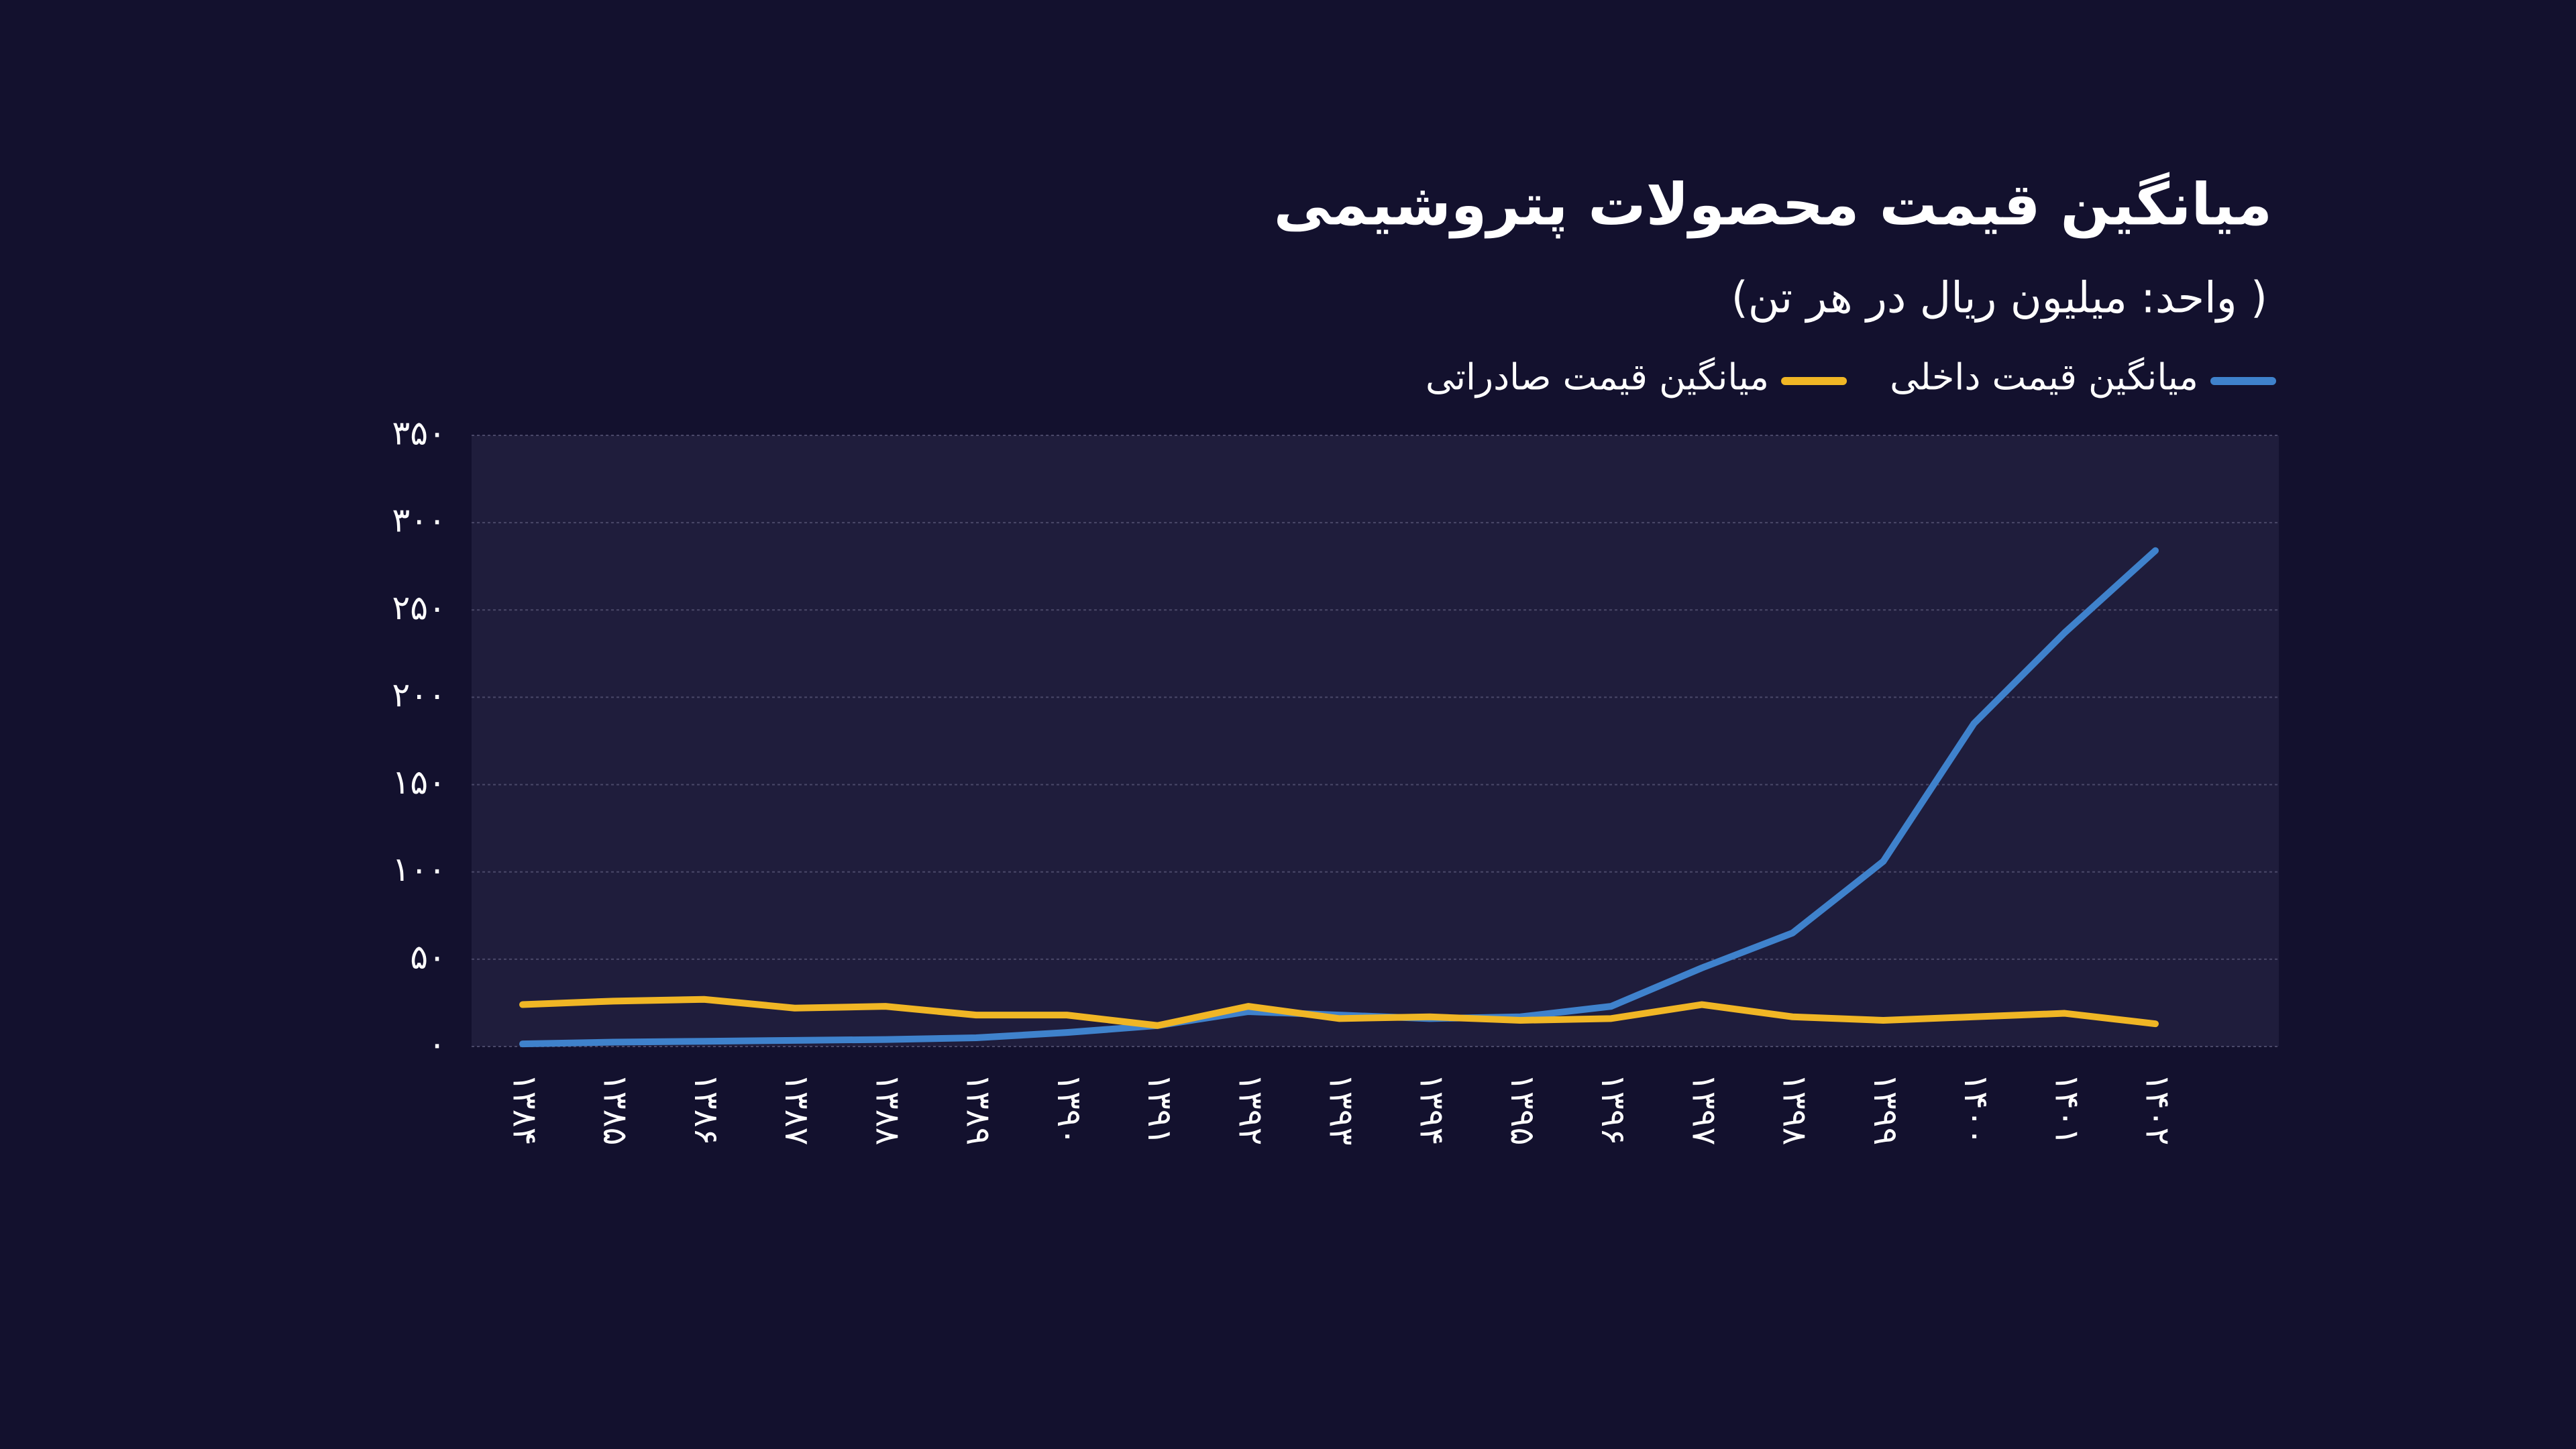 This screenshot has width=2576, height=1449. I want to click on x-tick-label: ۱۳۹۲, so click(1250, 1109).